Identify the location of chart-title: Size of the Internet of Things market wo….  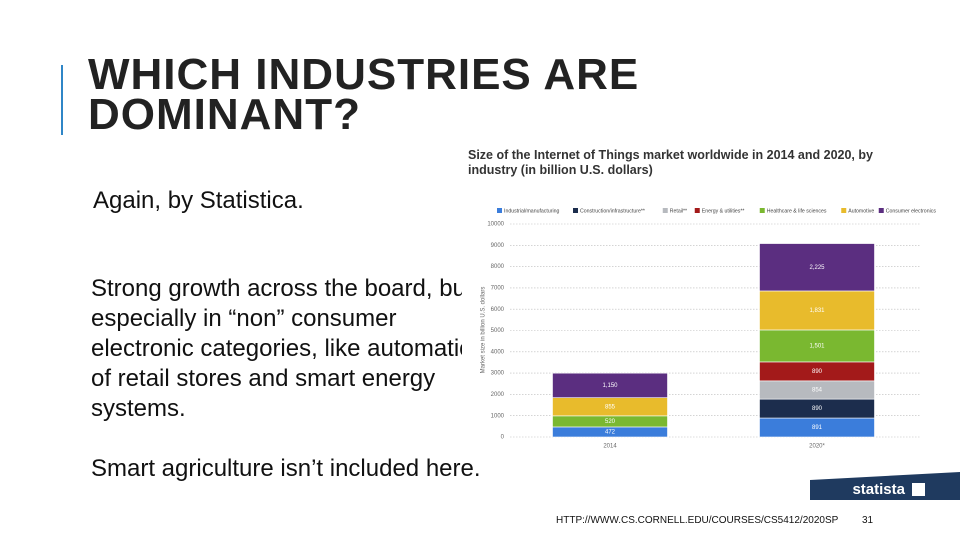
(670, 162).